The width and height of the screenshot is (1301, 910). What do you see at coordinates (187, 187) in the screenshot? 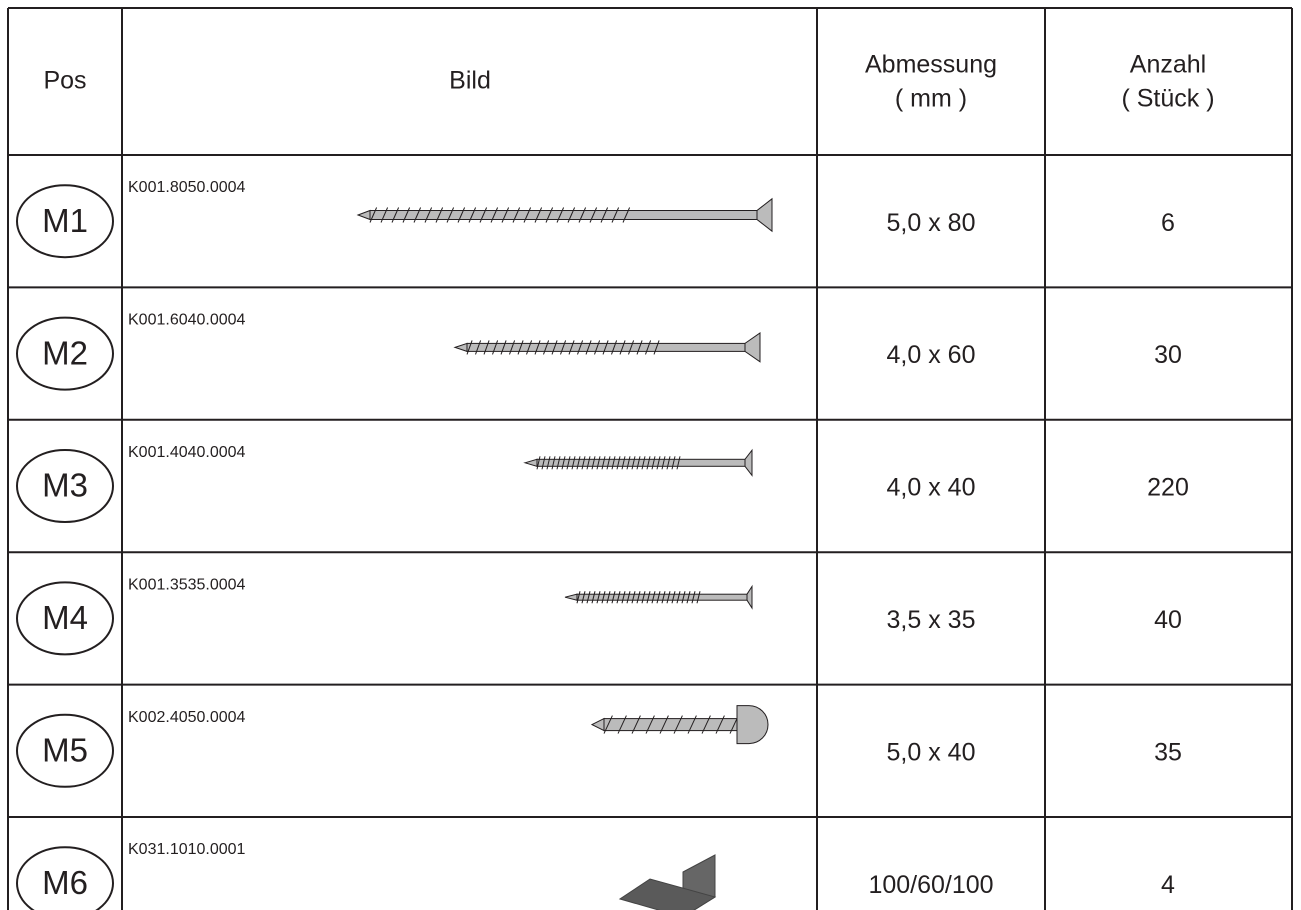
I see `part-code: K001.8050.0004` at bounding box center [187, 187].